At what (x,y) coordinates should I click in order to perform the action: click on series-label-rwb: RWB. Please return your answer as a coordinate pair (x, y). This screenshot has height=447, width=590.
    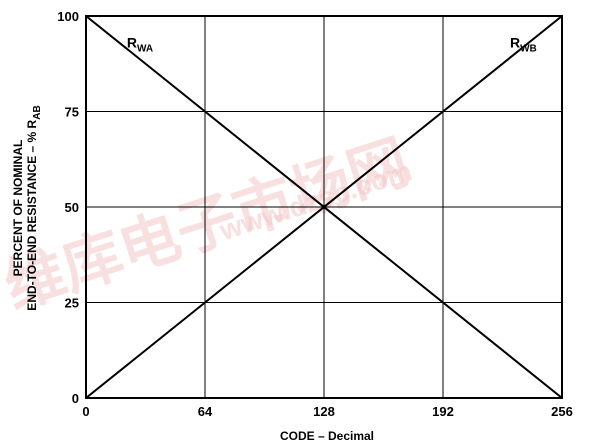
    Looking at the image, I should click on (523, 45).